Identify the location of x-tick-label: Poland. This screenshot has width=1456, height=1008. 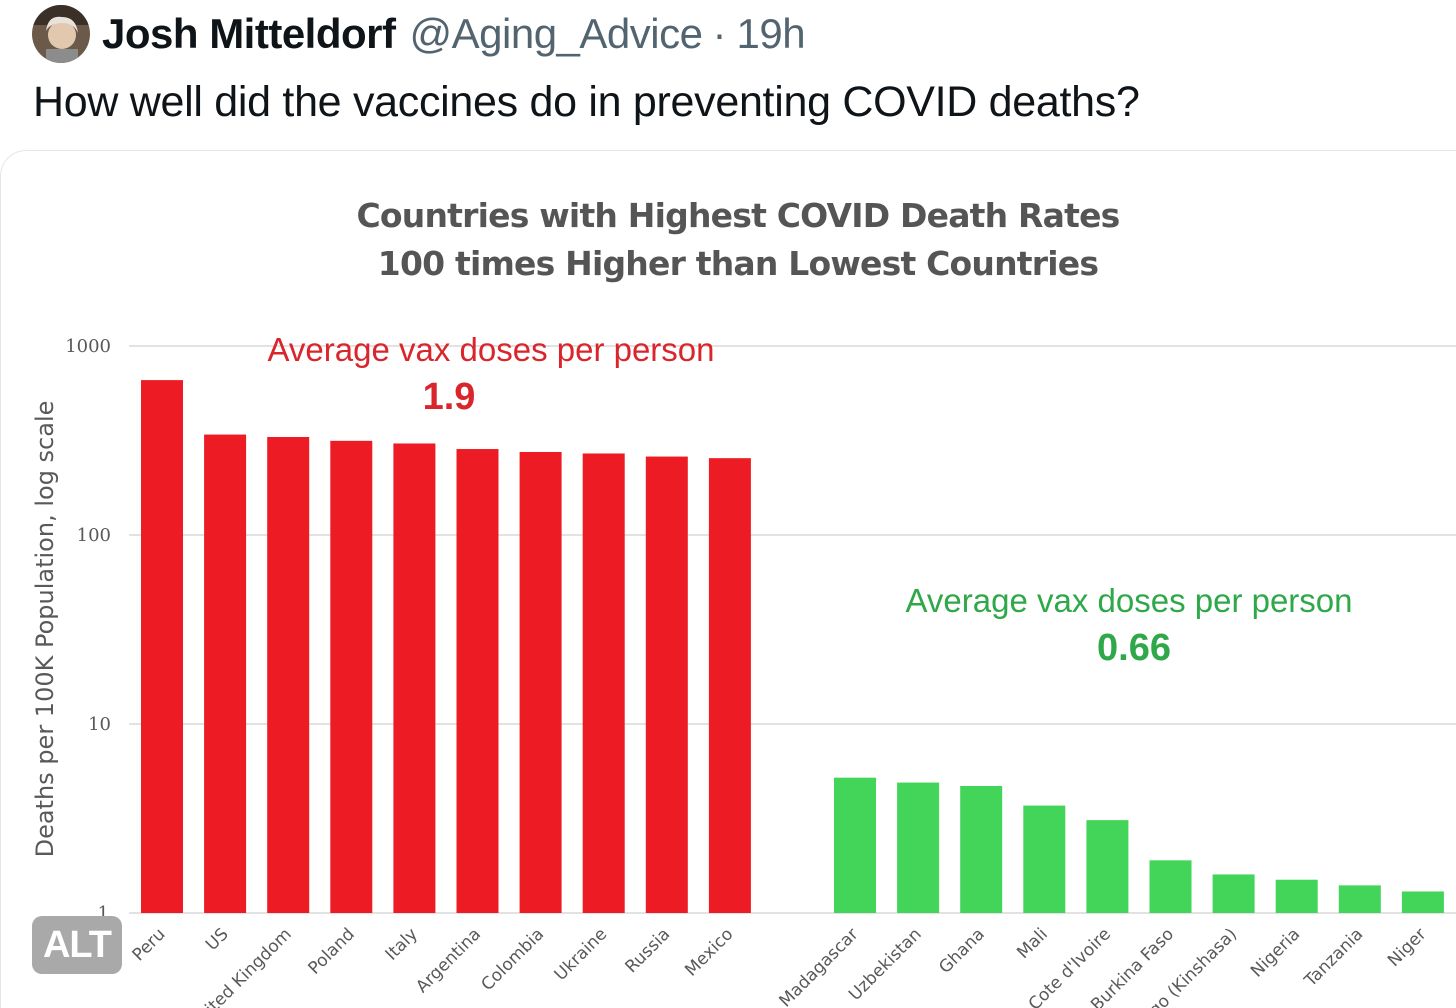
(332, 951).